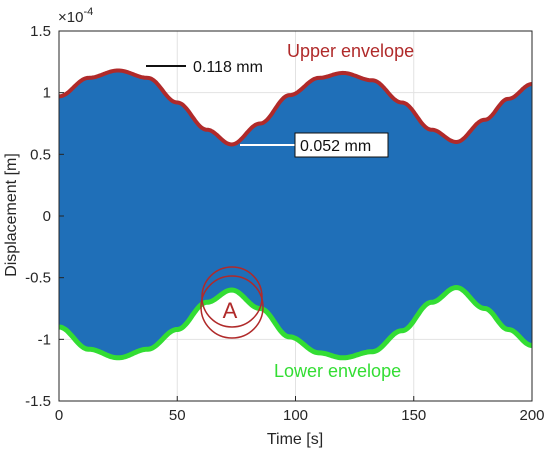 The height and width of the screenshot is (458, 550). What do you see at coordinates (335, 146) in the screenshot?
I see `min-callout-label: 0.052 mm` at bounding box center [335, 146].